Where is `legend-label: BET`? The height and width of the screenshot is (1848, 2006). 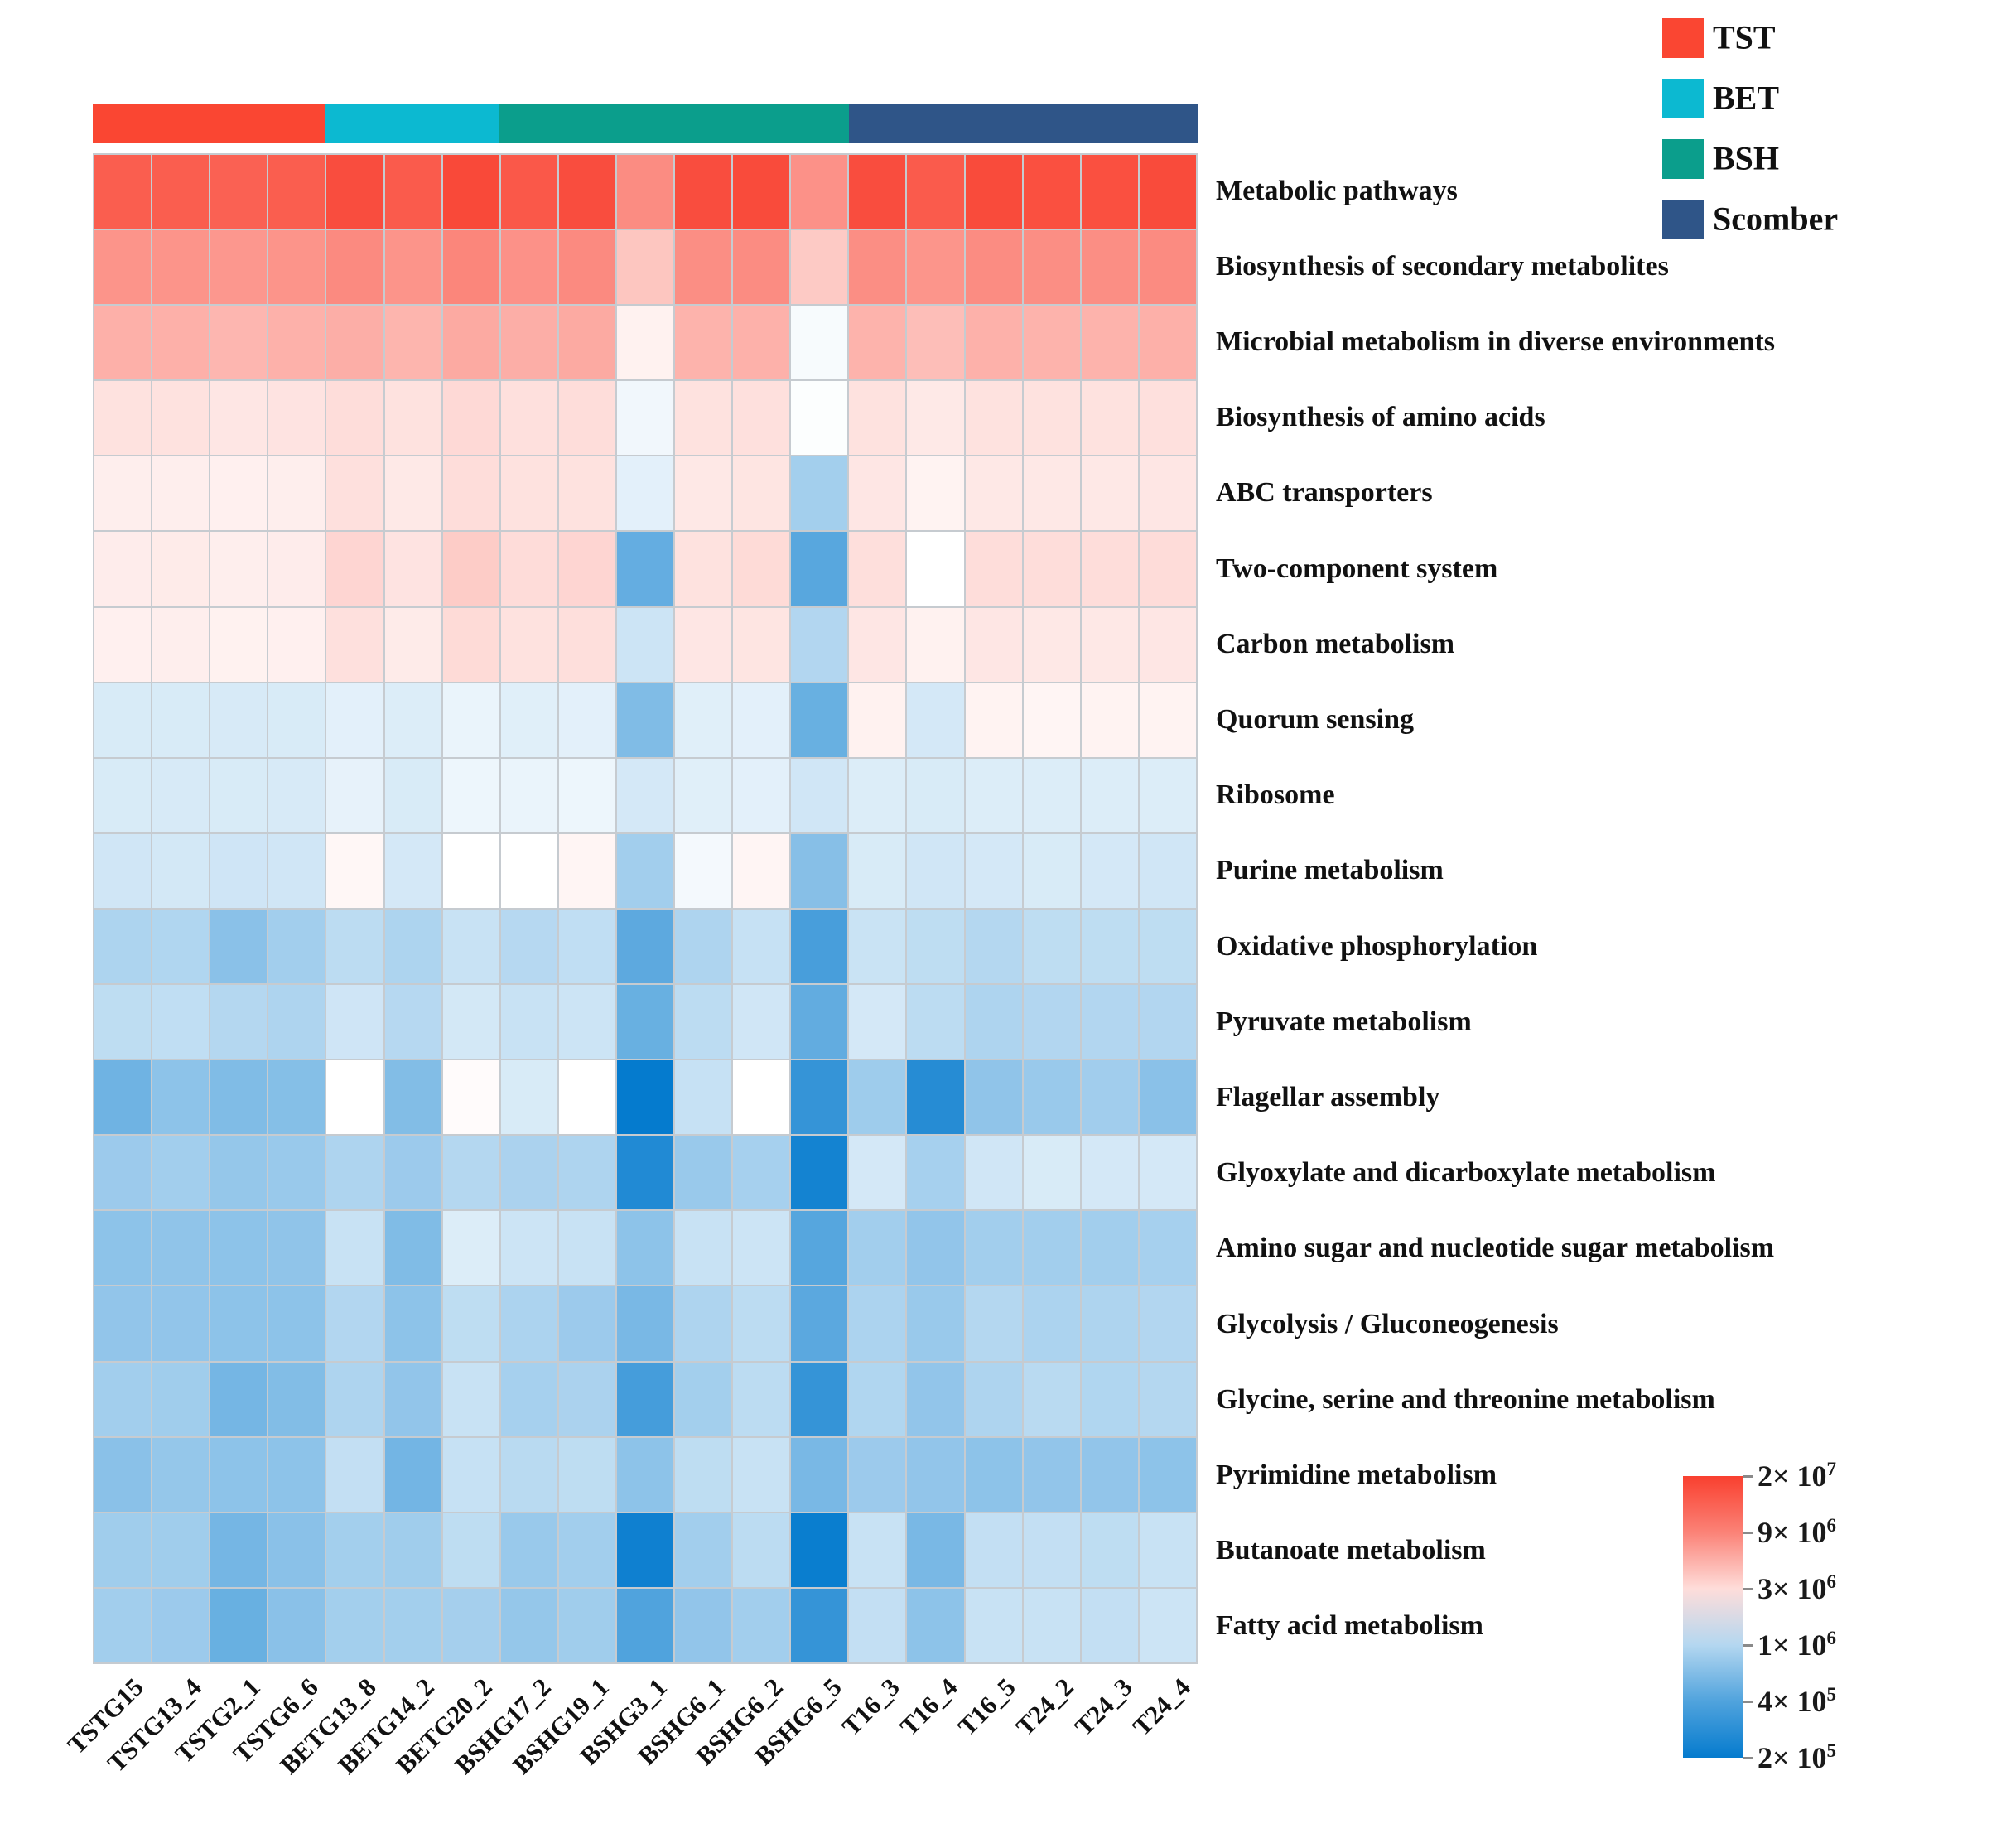 legend-label: BET is located at coordinates (1747, 98).